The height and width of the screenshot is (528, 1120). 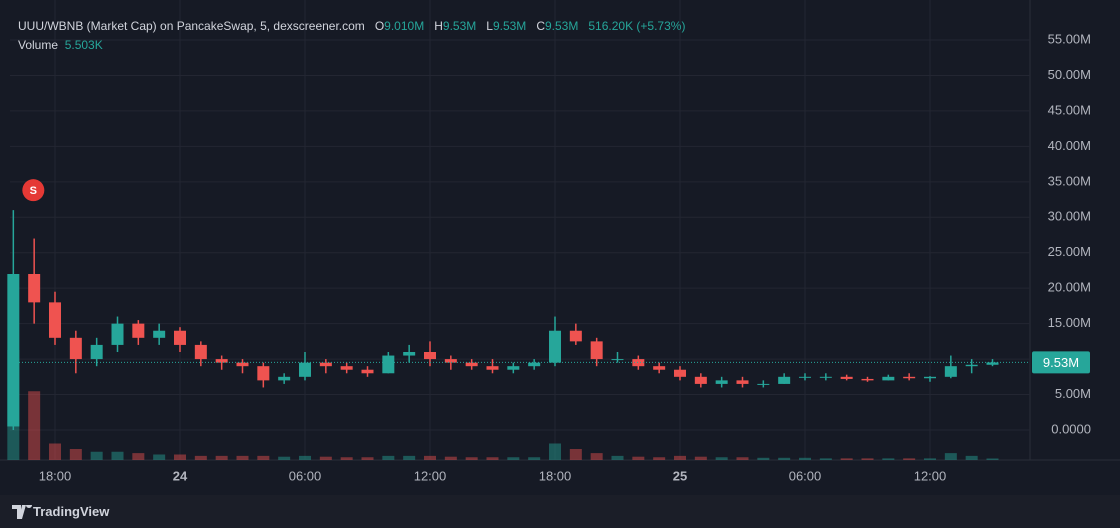 I want to click on ohlc-value: 9.010M, so click(x=404, y=26).